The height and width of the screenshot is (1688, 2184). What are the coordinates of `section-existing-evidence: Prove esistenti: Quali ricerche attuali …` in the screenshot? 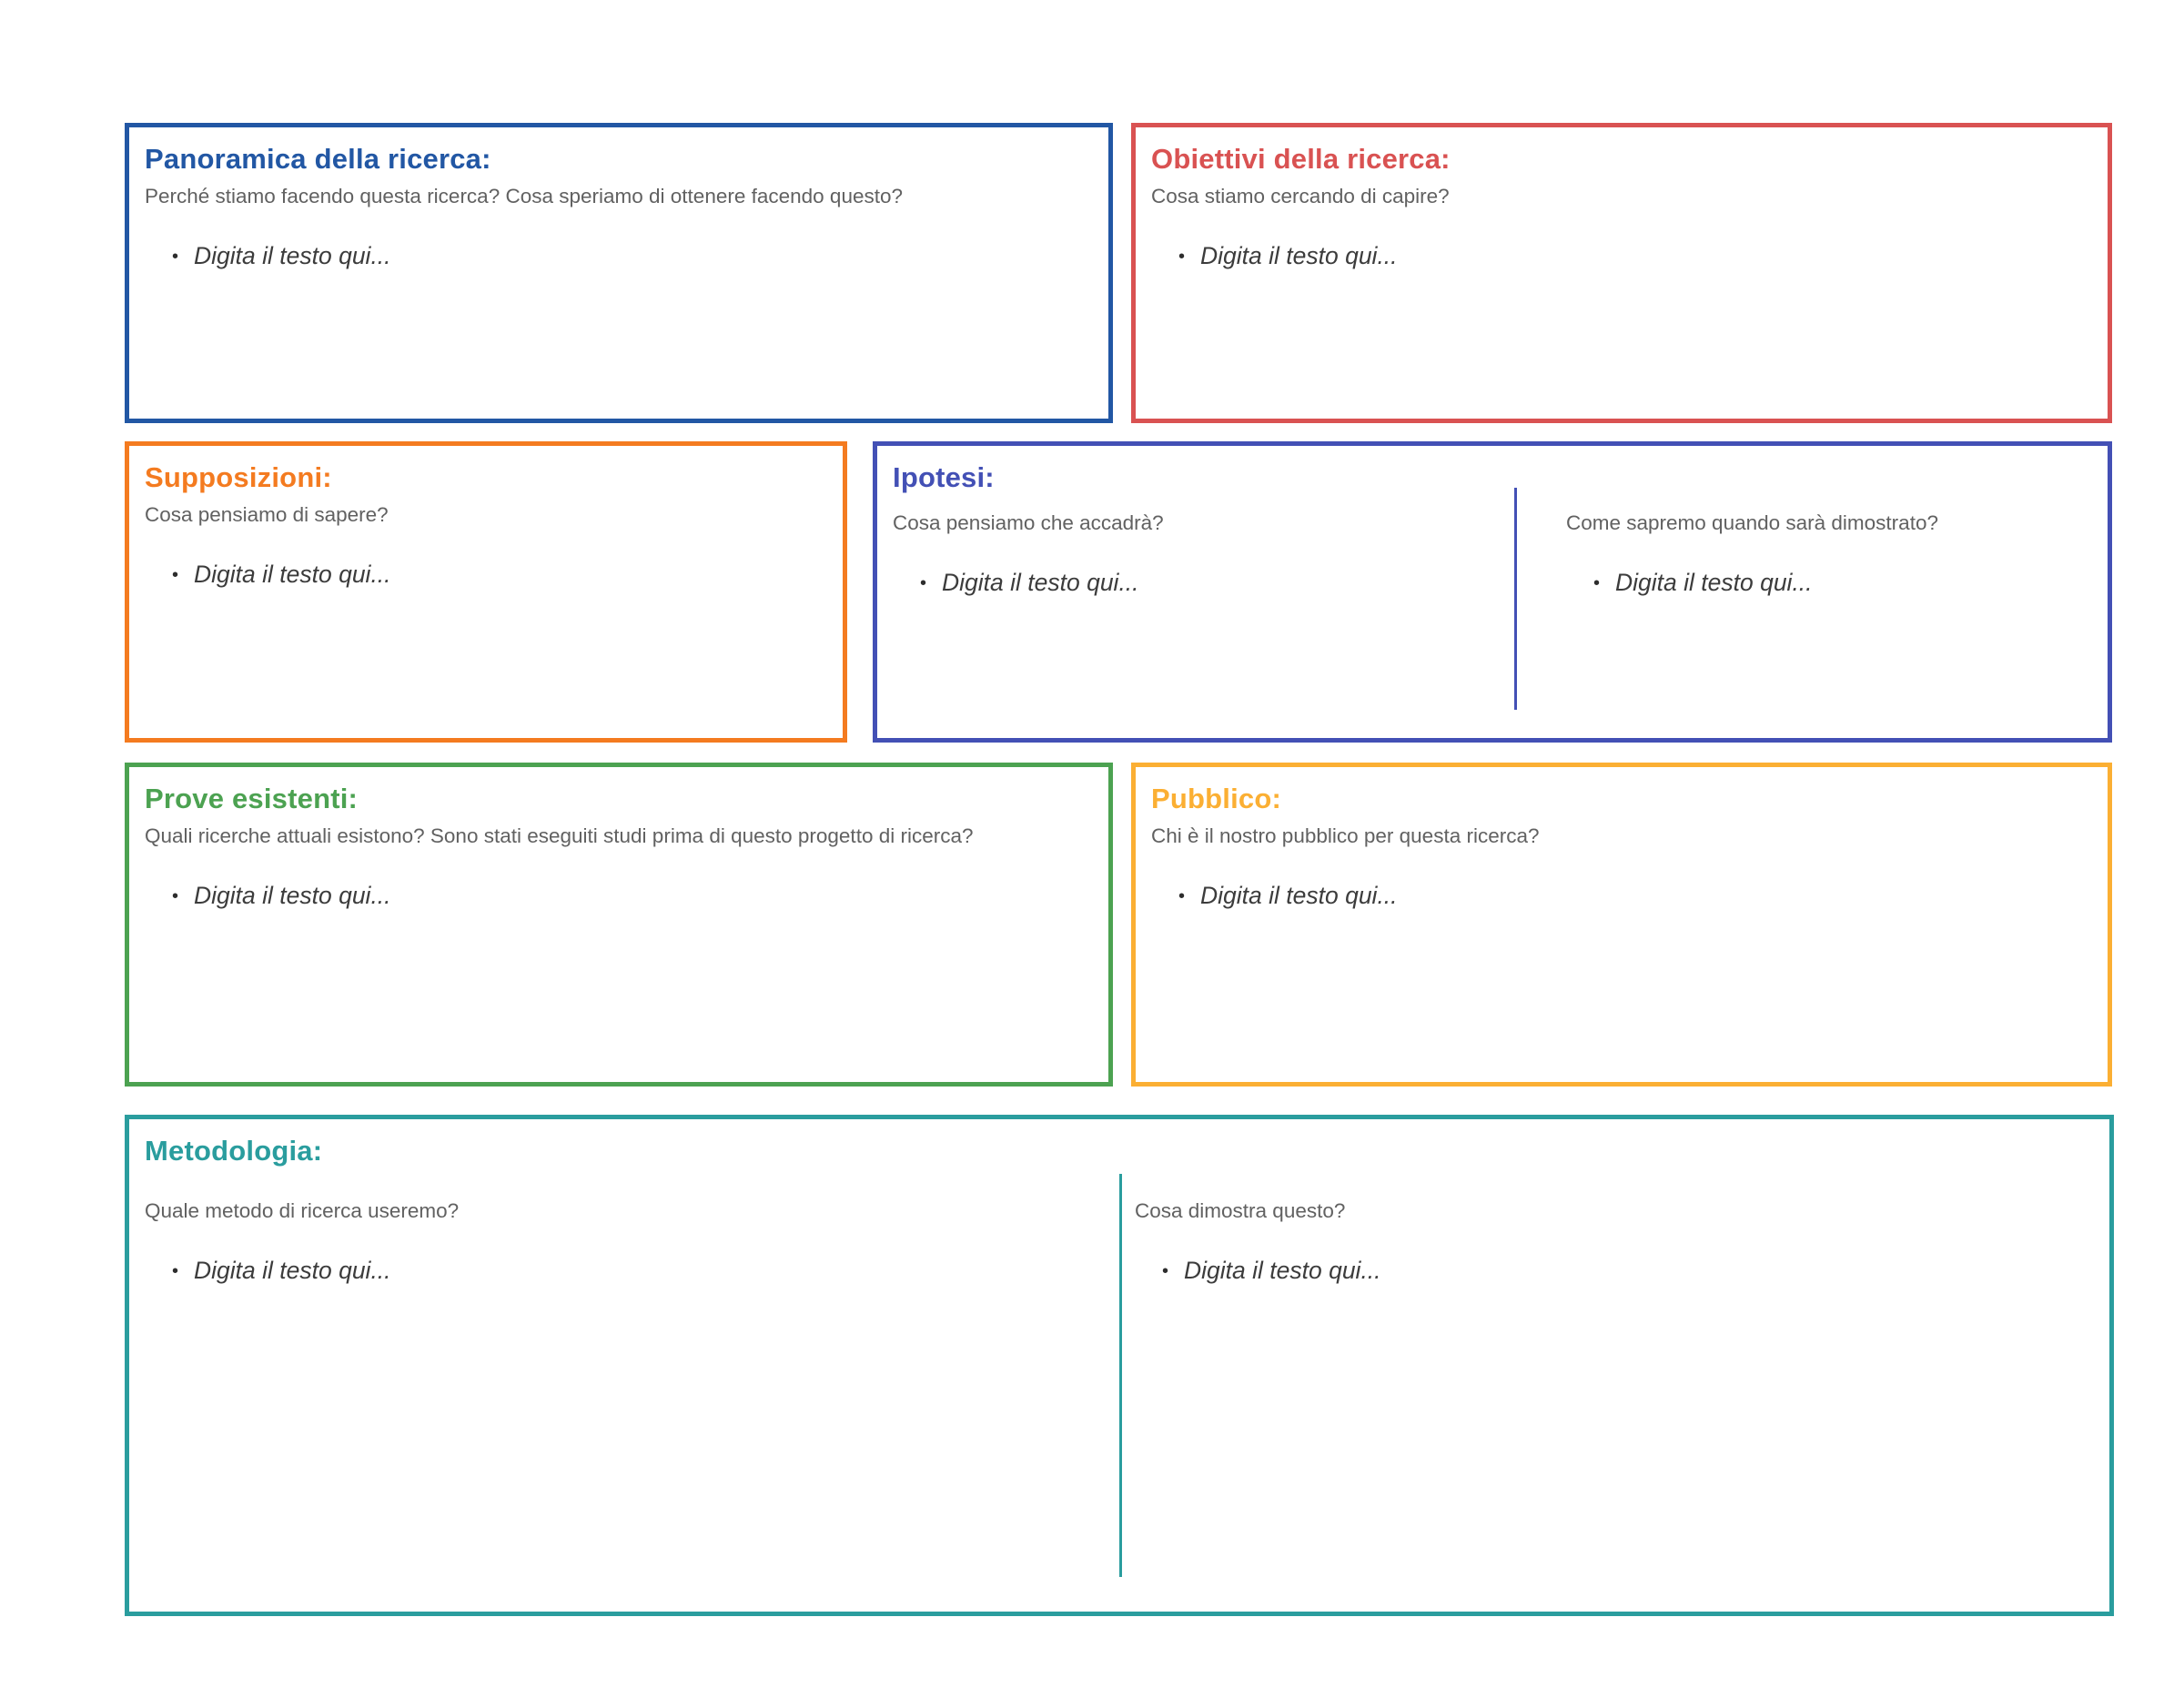 It's located at (619, 925).